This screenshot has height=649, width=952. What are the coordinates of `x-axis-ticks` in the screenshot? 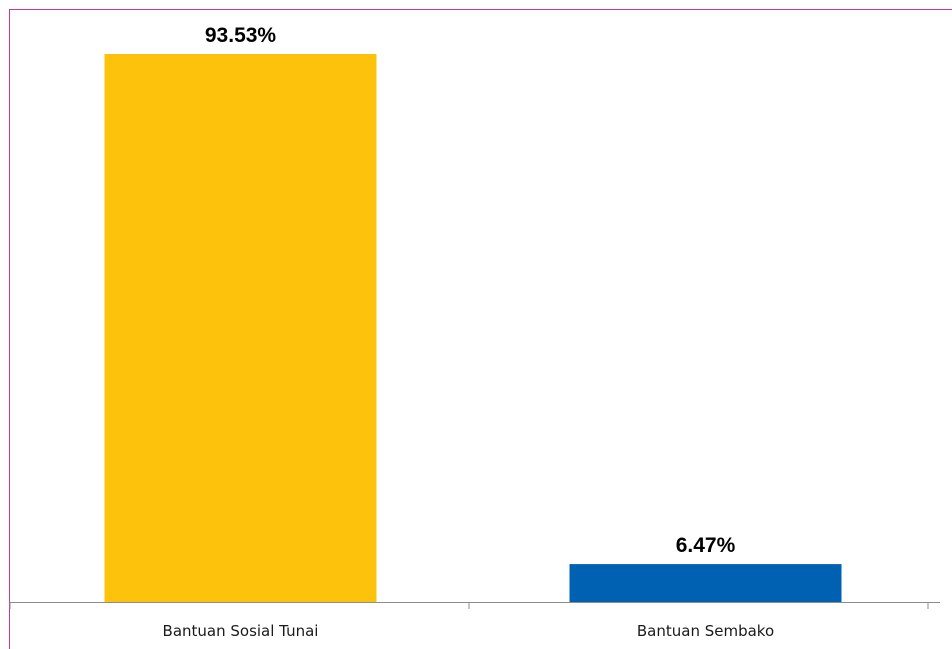 It's located at (469, 605).